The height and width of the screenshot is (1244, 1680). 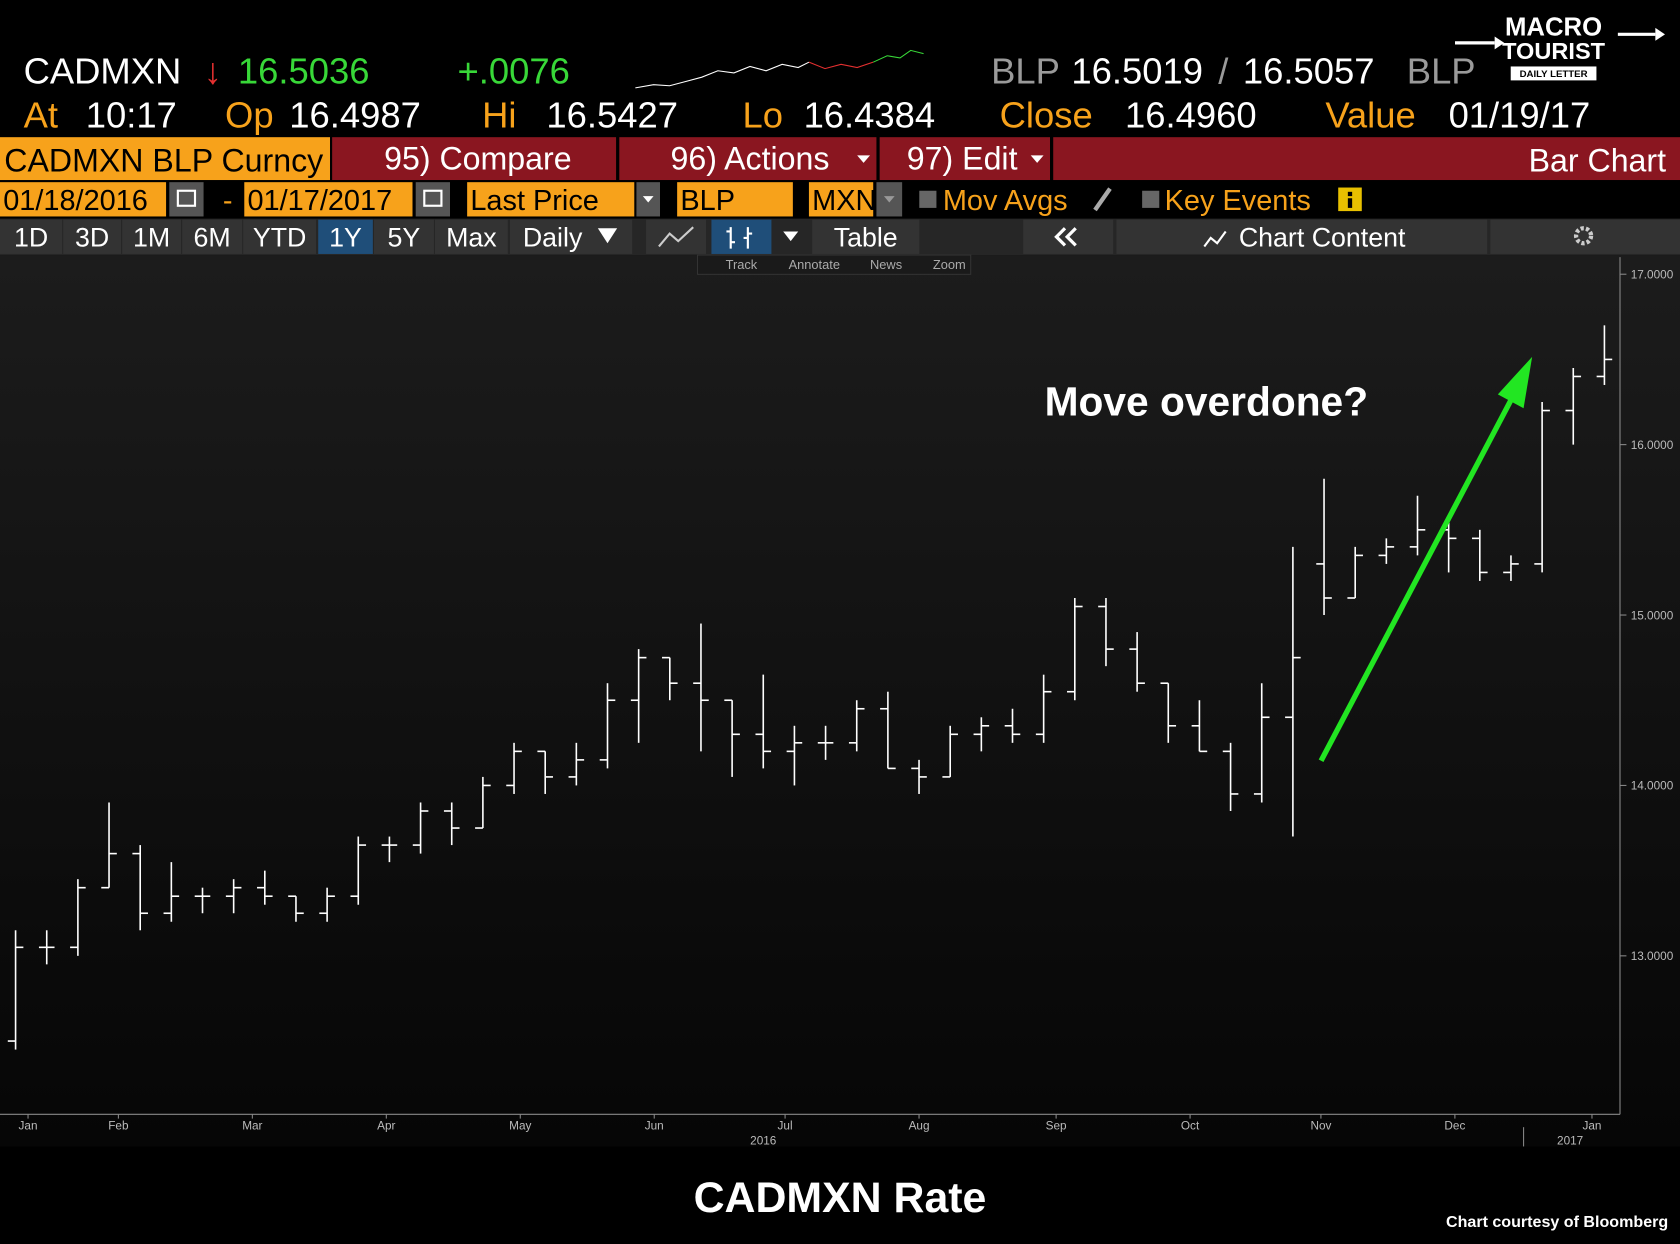 What do you see at coordinates (814, 264) in the screenshot?
I see `tool-label: Annotate` at bounding box center [814, 264].